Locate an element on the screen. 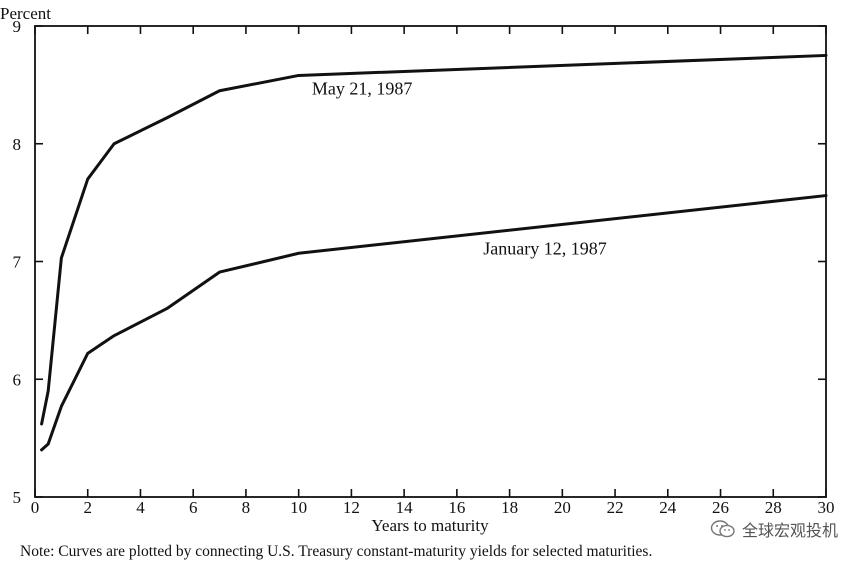 The height and width of the screenshot is (570, 864). y-tick-label: 5 is located at coordinates (17, 497).